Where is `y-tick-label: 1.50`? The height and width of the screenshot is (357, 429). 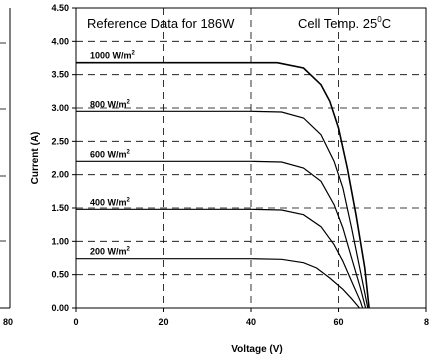 y-tick-label: 1.50 is located at coordinates (60, 208).